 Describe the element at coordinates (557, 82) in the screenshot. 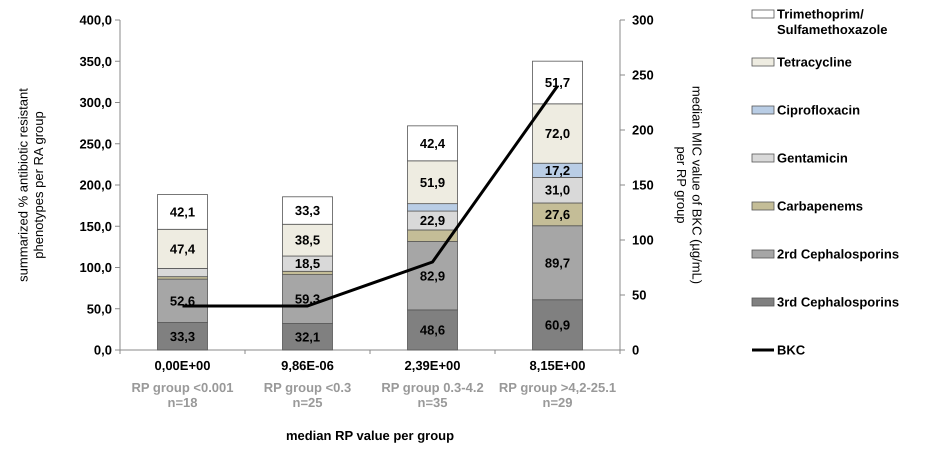

I see `data-label: 51,7` at that location.